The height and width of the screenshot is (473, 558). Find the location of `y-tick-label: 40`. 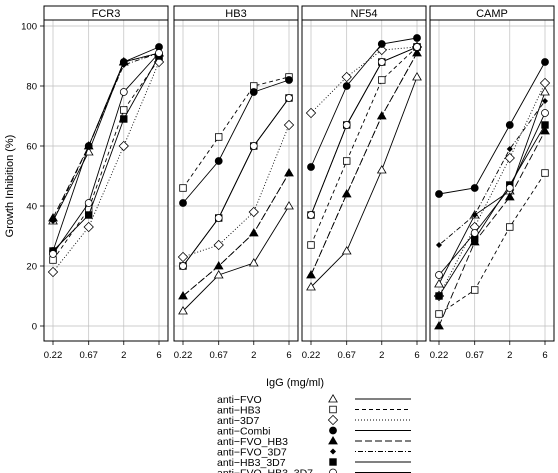

y-tick-label: 40 is located at coordinates (31, 207).